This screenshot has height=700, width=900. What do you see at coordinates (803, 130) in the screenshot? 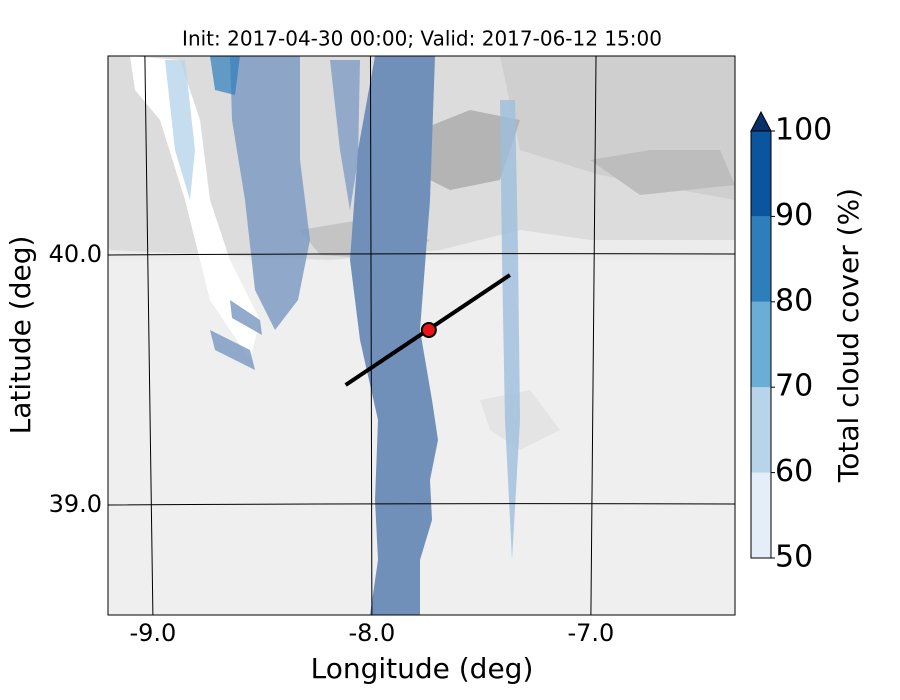
I see `colorbar-tick-label: 100` at bounding box center [803, 130].